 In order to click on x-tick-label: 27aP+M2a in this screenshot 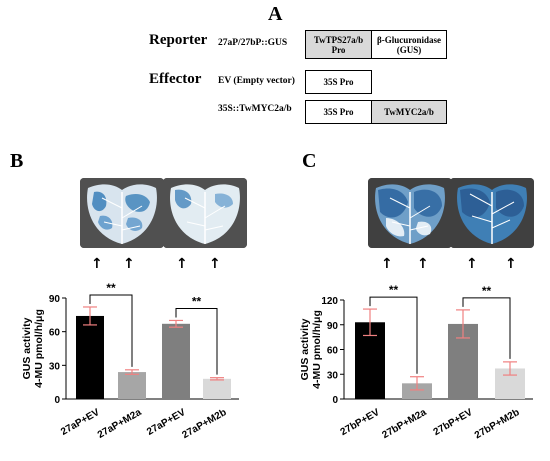, I will do `click(120, 424)`.